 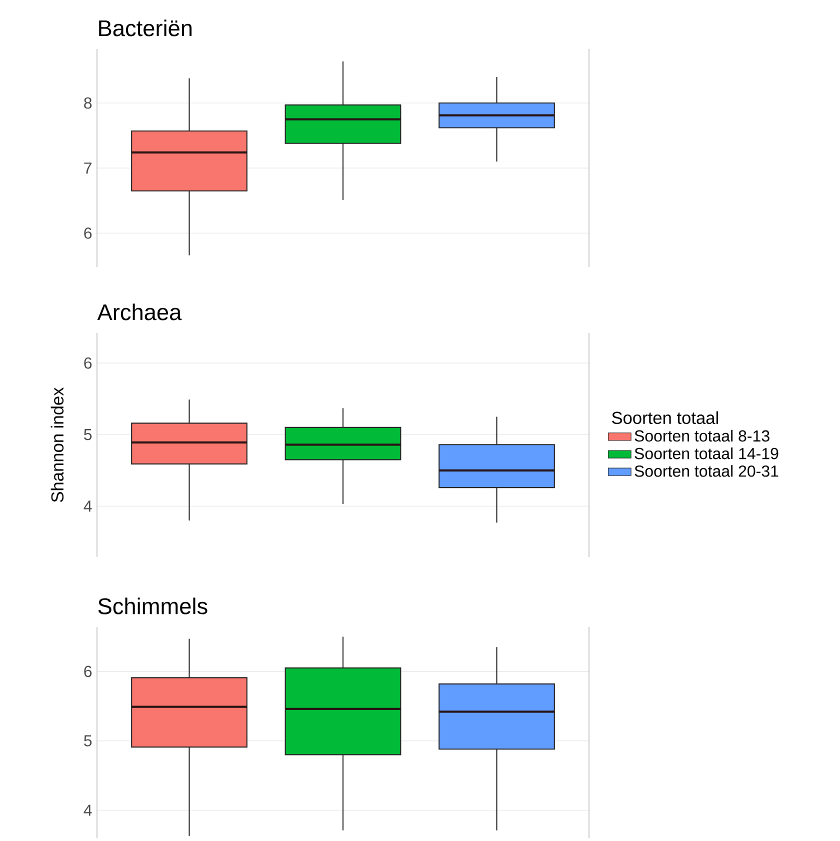 I want to click on legend-label: Soorten totaal 14-19, so click(x=706, y=453).